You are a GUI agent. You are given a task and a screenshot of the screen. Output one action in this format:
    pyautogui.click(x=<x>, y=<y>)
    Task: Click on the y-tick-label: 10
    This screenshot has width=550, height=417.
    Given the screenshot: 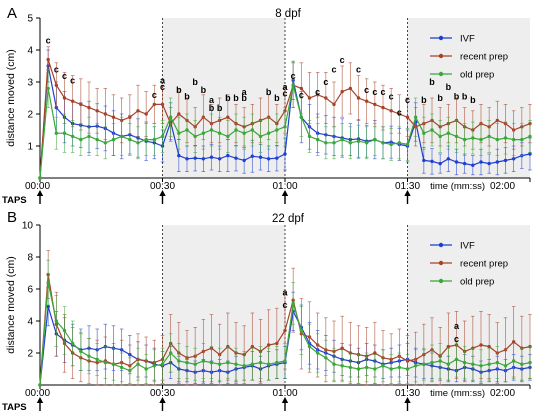 What is the action you would take?
    pyautogui.click(x=28, y=226)
    